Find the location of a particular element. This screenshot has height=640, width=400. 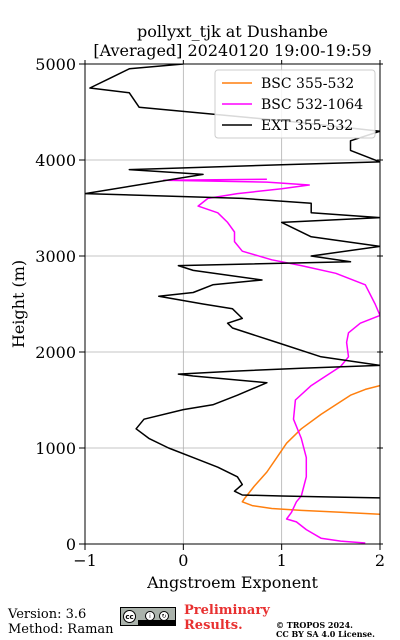

chart-title-line2: [Averaged] 20240120 19:00-19:59 is located at coordinates (232, 50).